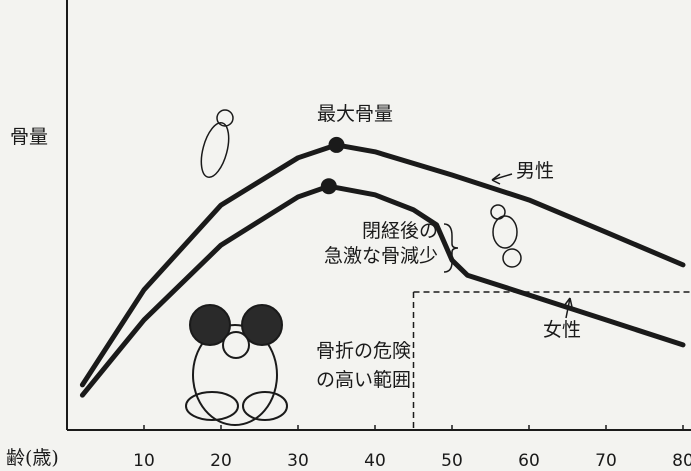 The height and width of the screenshot is (471, 691). What do you see at coordinates (502, 179) in the screenshot?
I see `arrow` at bounding box center [502, 179].